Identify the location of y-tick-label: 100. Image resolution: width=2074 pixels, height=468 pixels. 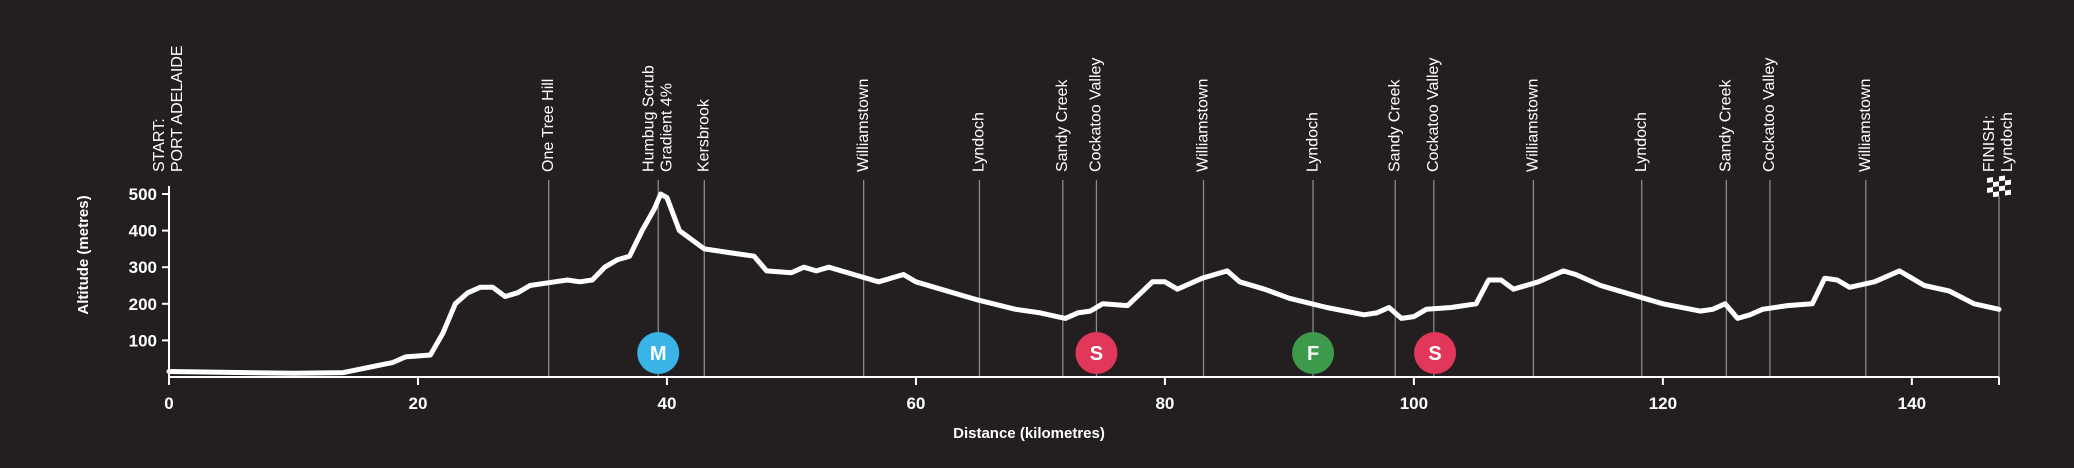
(143, 340).